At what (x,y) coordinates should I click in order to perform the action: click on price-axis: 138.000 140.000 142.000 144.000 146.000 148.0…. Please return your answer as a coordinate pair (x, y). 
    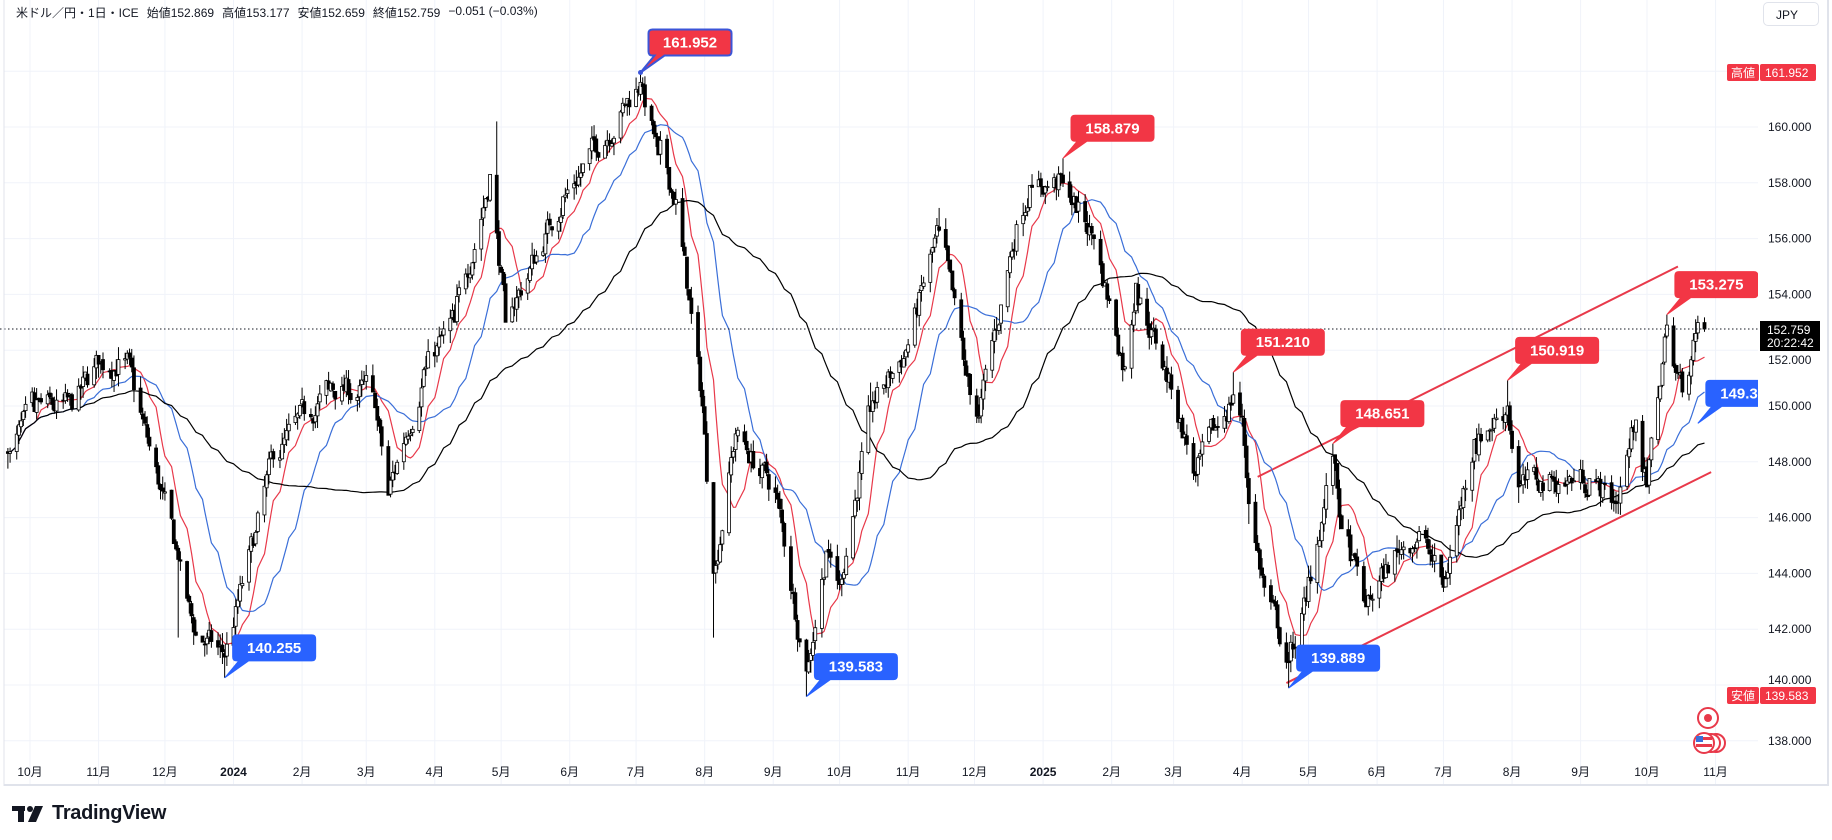
    Looking at the image, I should click on (1790, 434).